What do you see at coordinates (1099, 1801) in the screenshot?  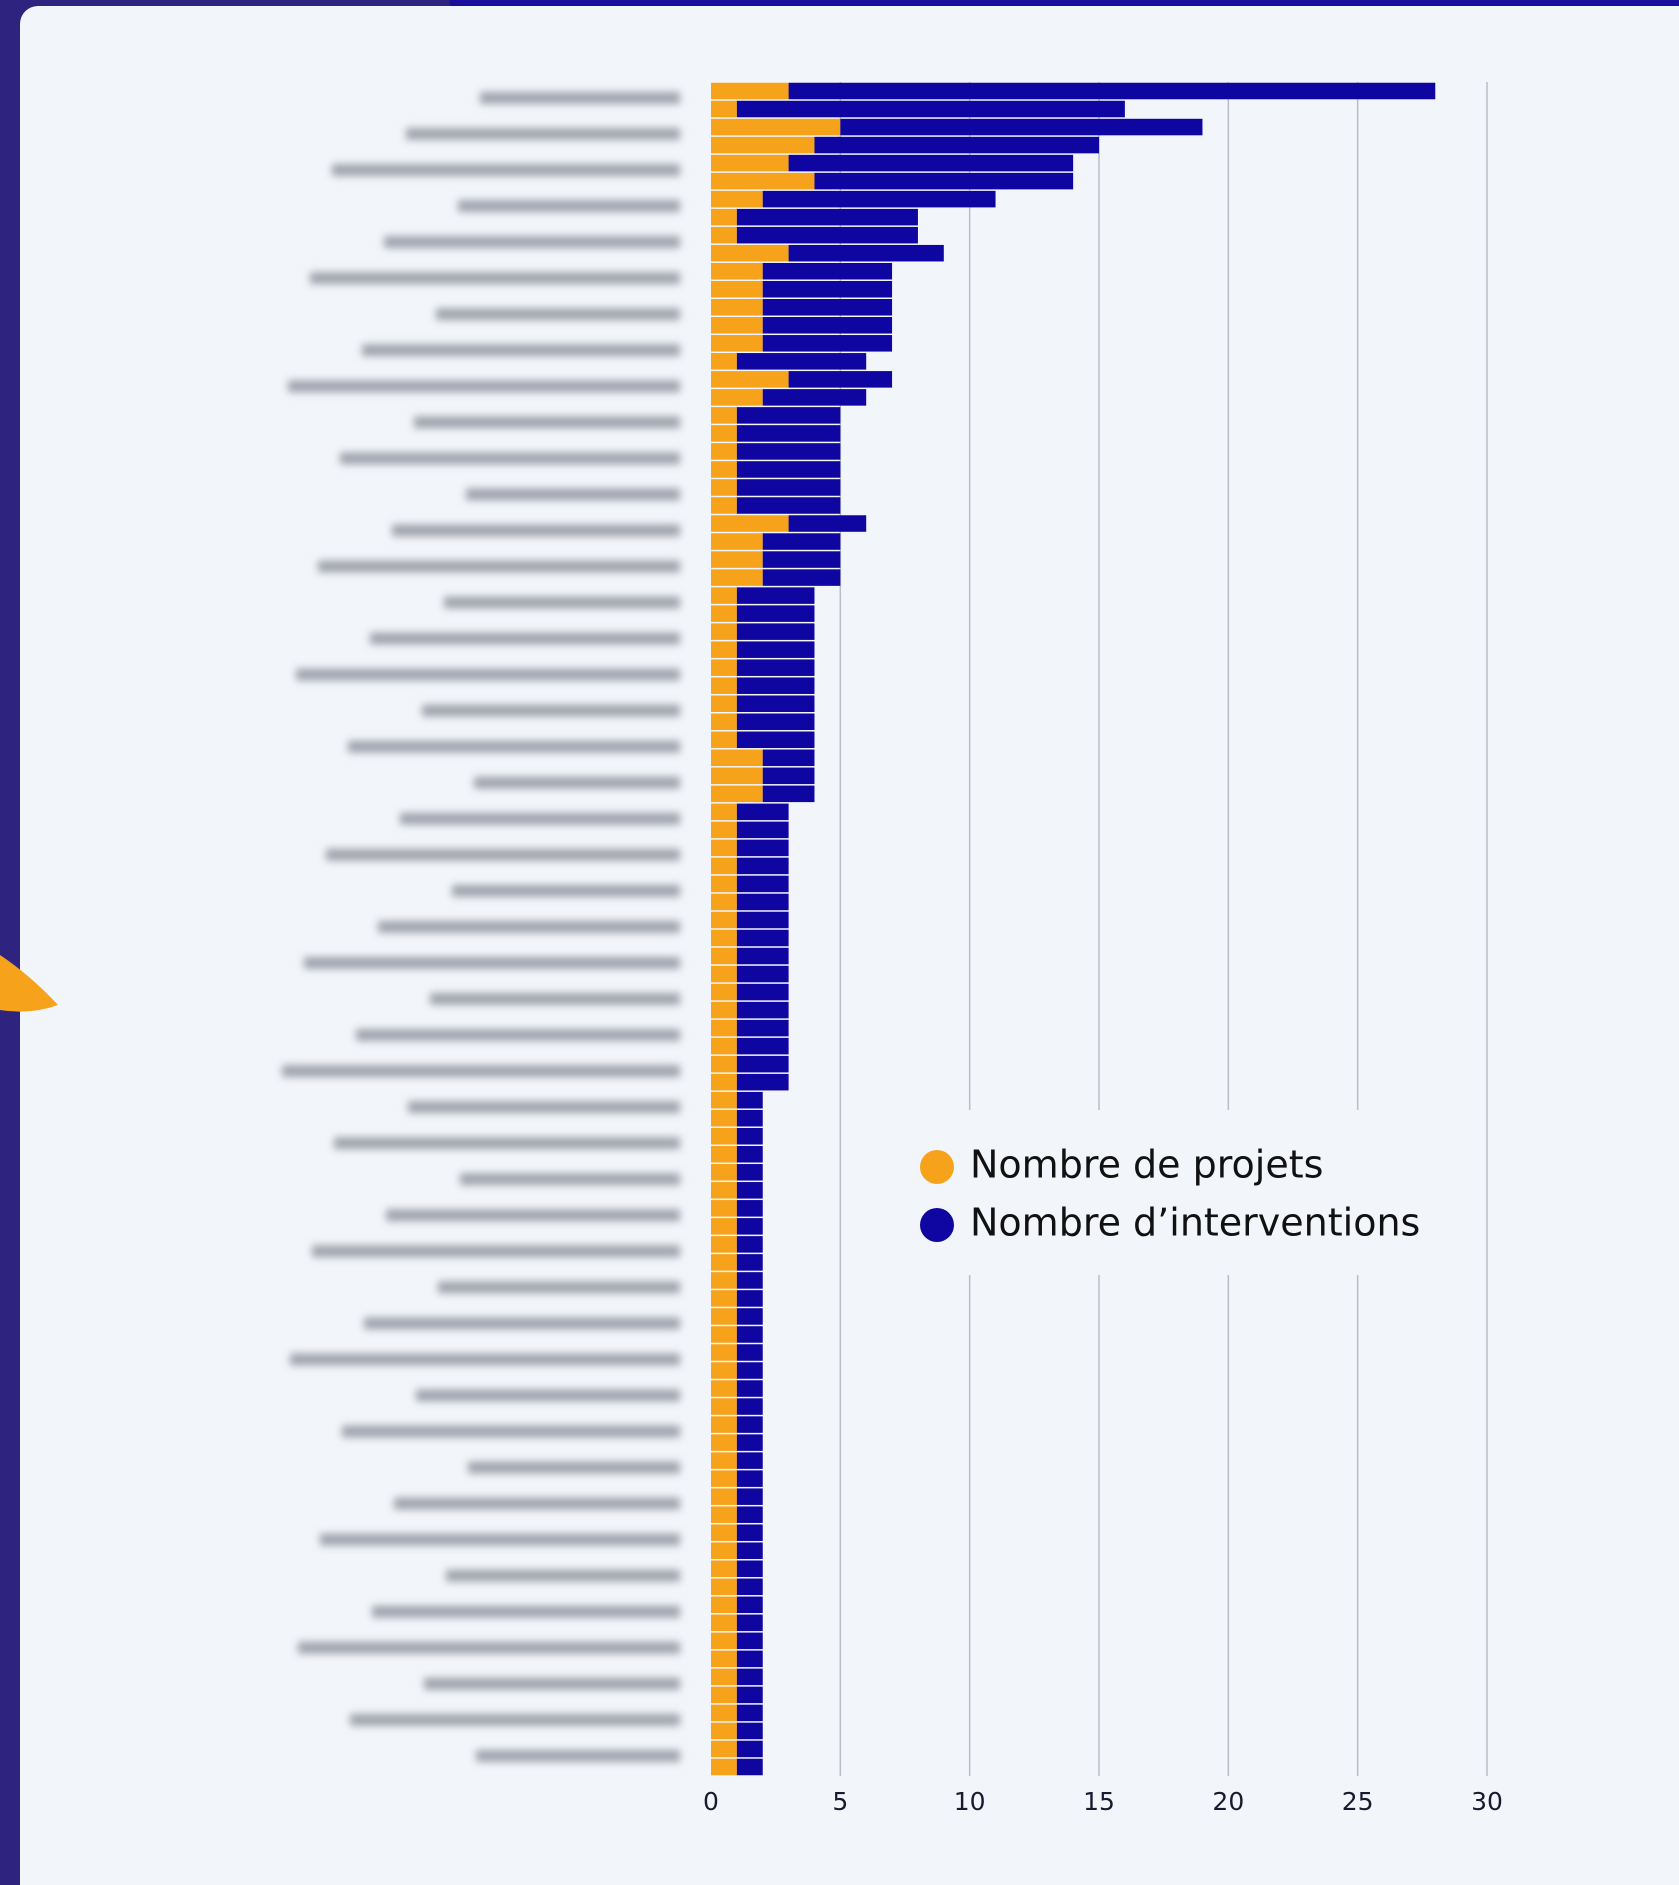 I see `x-tick-label: 15` at bounding box center [1099, 1801].